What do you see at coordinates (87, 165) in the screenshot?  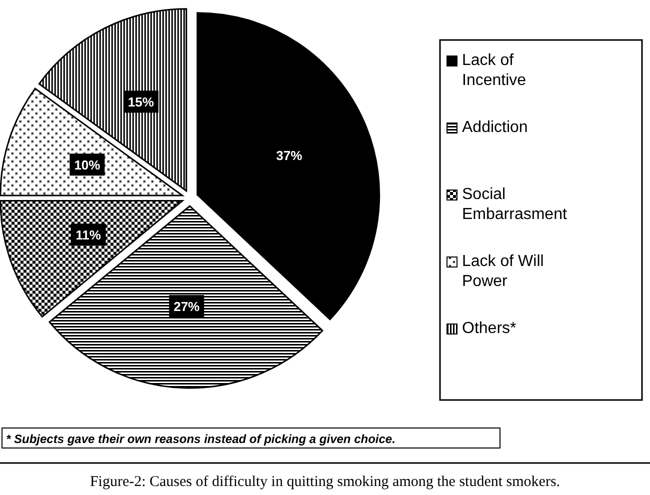 I see `data-label: 10%` at bounding box center [87, 165].